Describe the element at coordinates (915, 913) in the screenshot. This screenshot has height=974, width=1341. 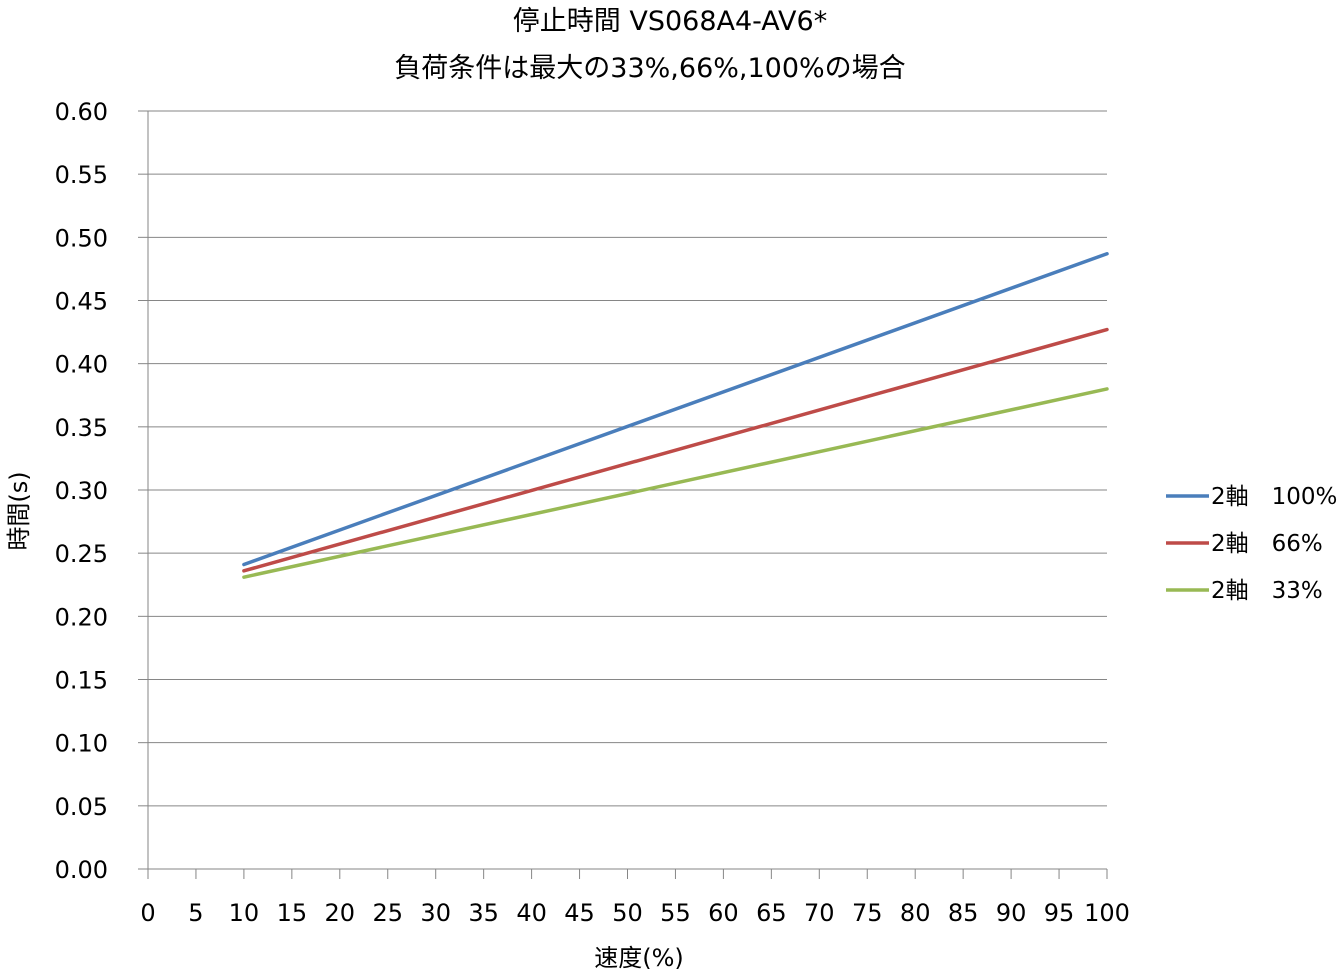
I see `x-tick-label: 80` at that location.